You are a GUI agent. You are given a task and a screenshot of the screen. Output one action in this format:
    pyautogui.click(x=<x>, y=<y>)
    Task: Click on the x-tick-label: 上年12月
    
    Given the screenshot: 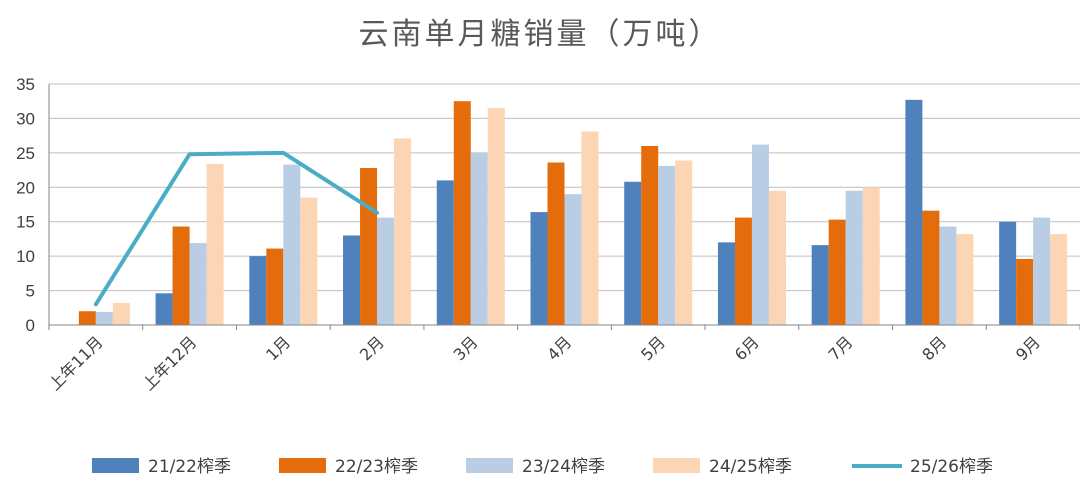 What is the action you would take?
    pyautogui.click(x=170, y=363)
    